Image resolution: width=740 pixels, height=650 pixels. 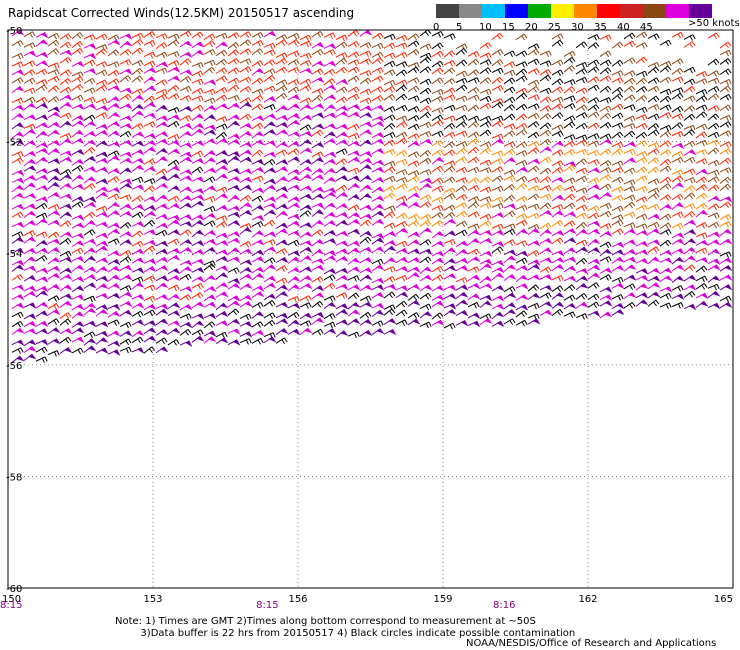 What do you see at coordinates (554, 27) in the screenshot?
I see `legend-label: 25` at bounding box center [554, 27].